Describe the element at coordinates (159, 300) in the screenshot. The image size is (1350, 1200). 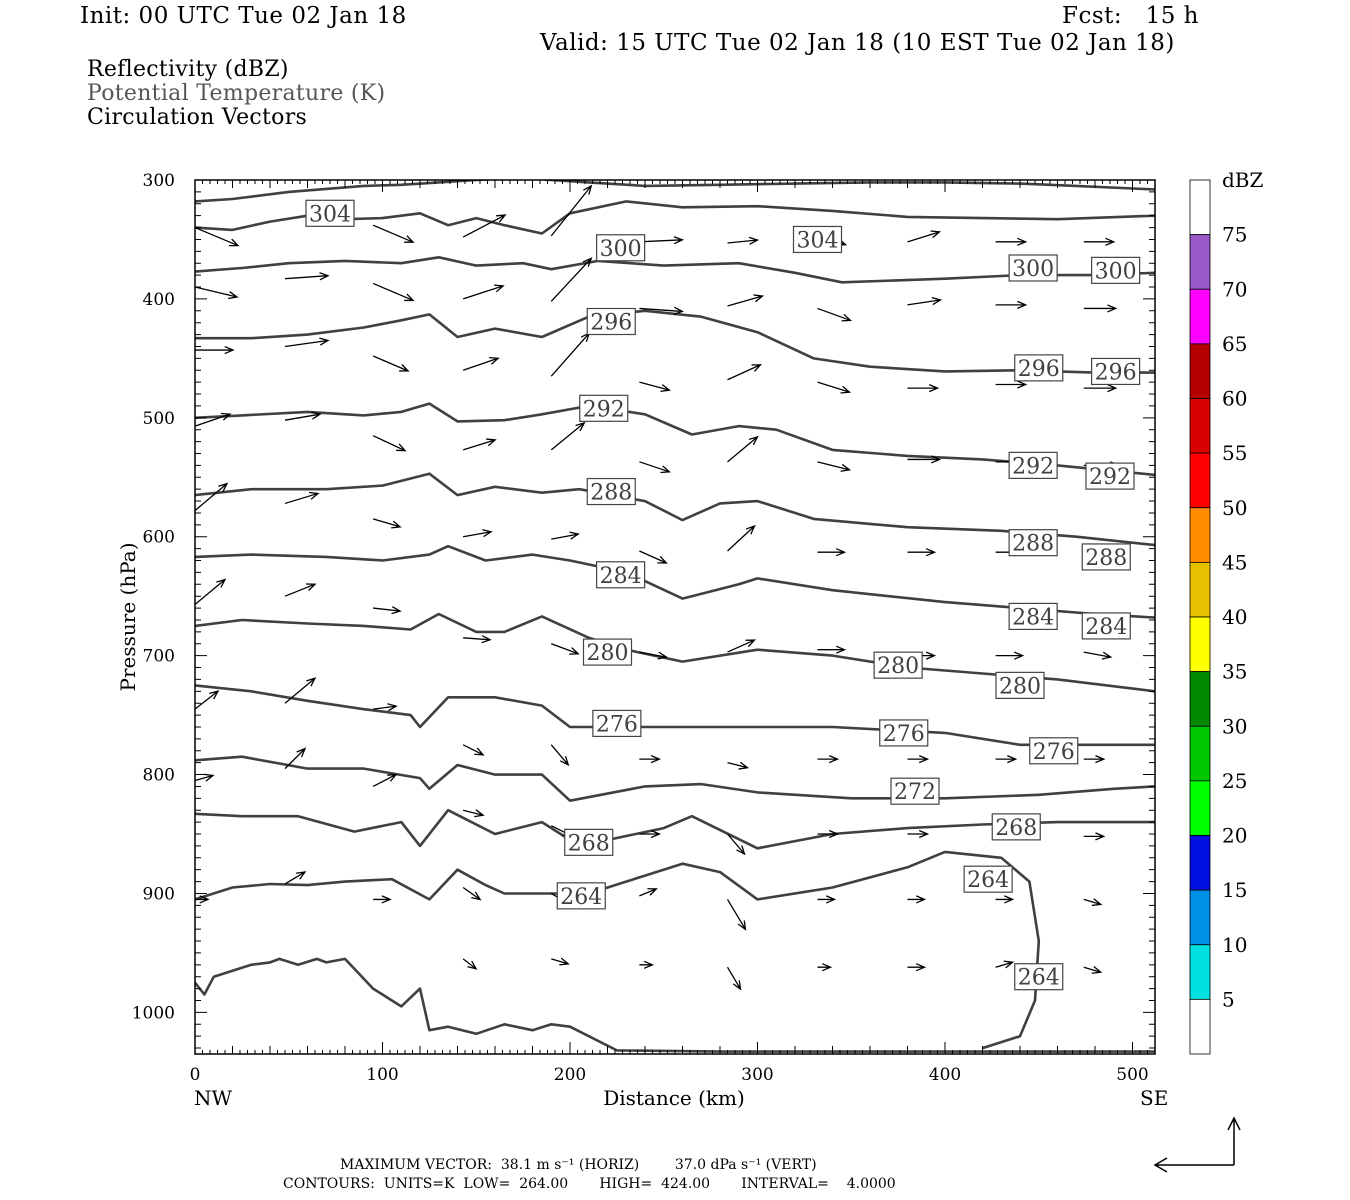
I see `y-tick-label-400: 400` at that location.